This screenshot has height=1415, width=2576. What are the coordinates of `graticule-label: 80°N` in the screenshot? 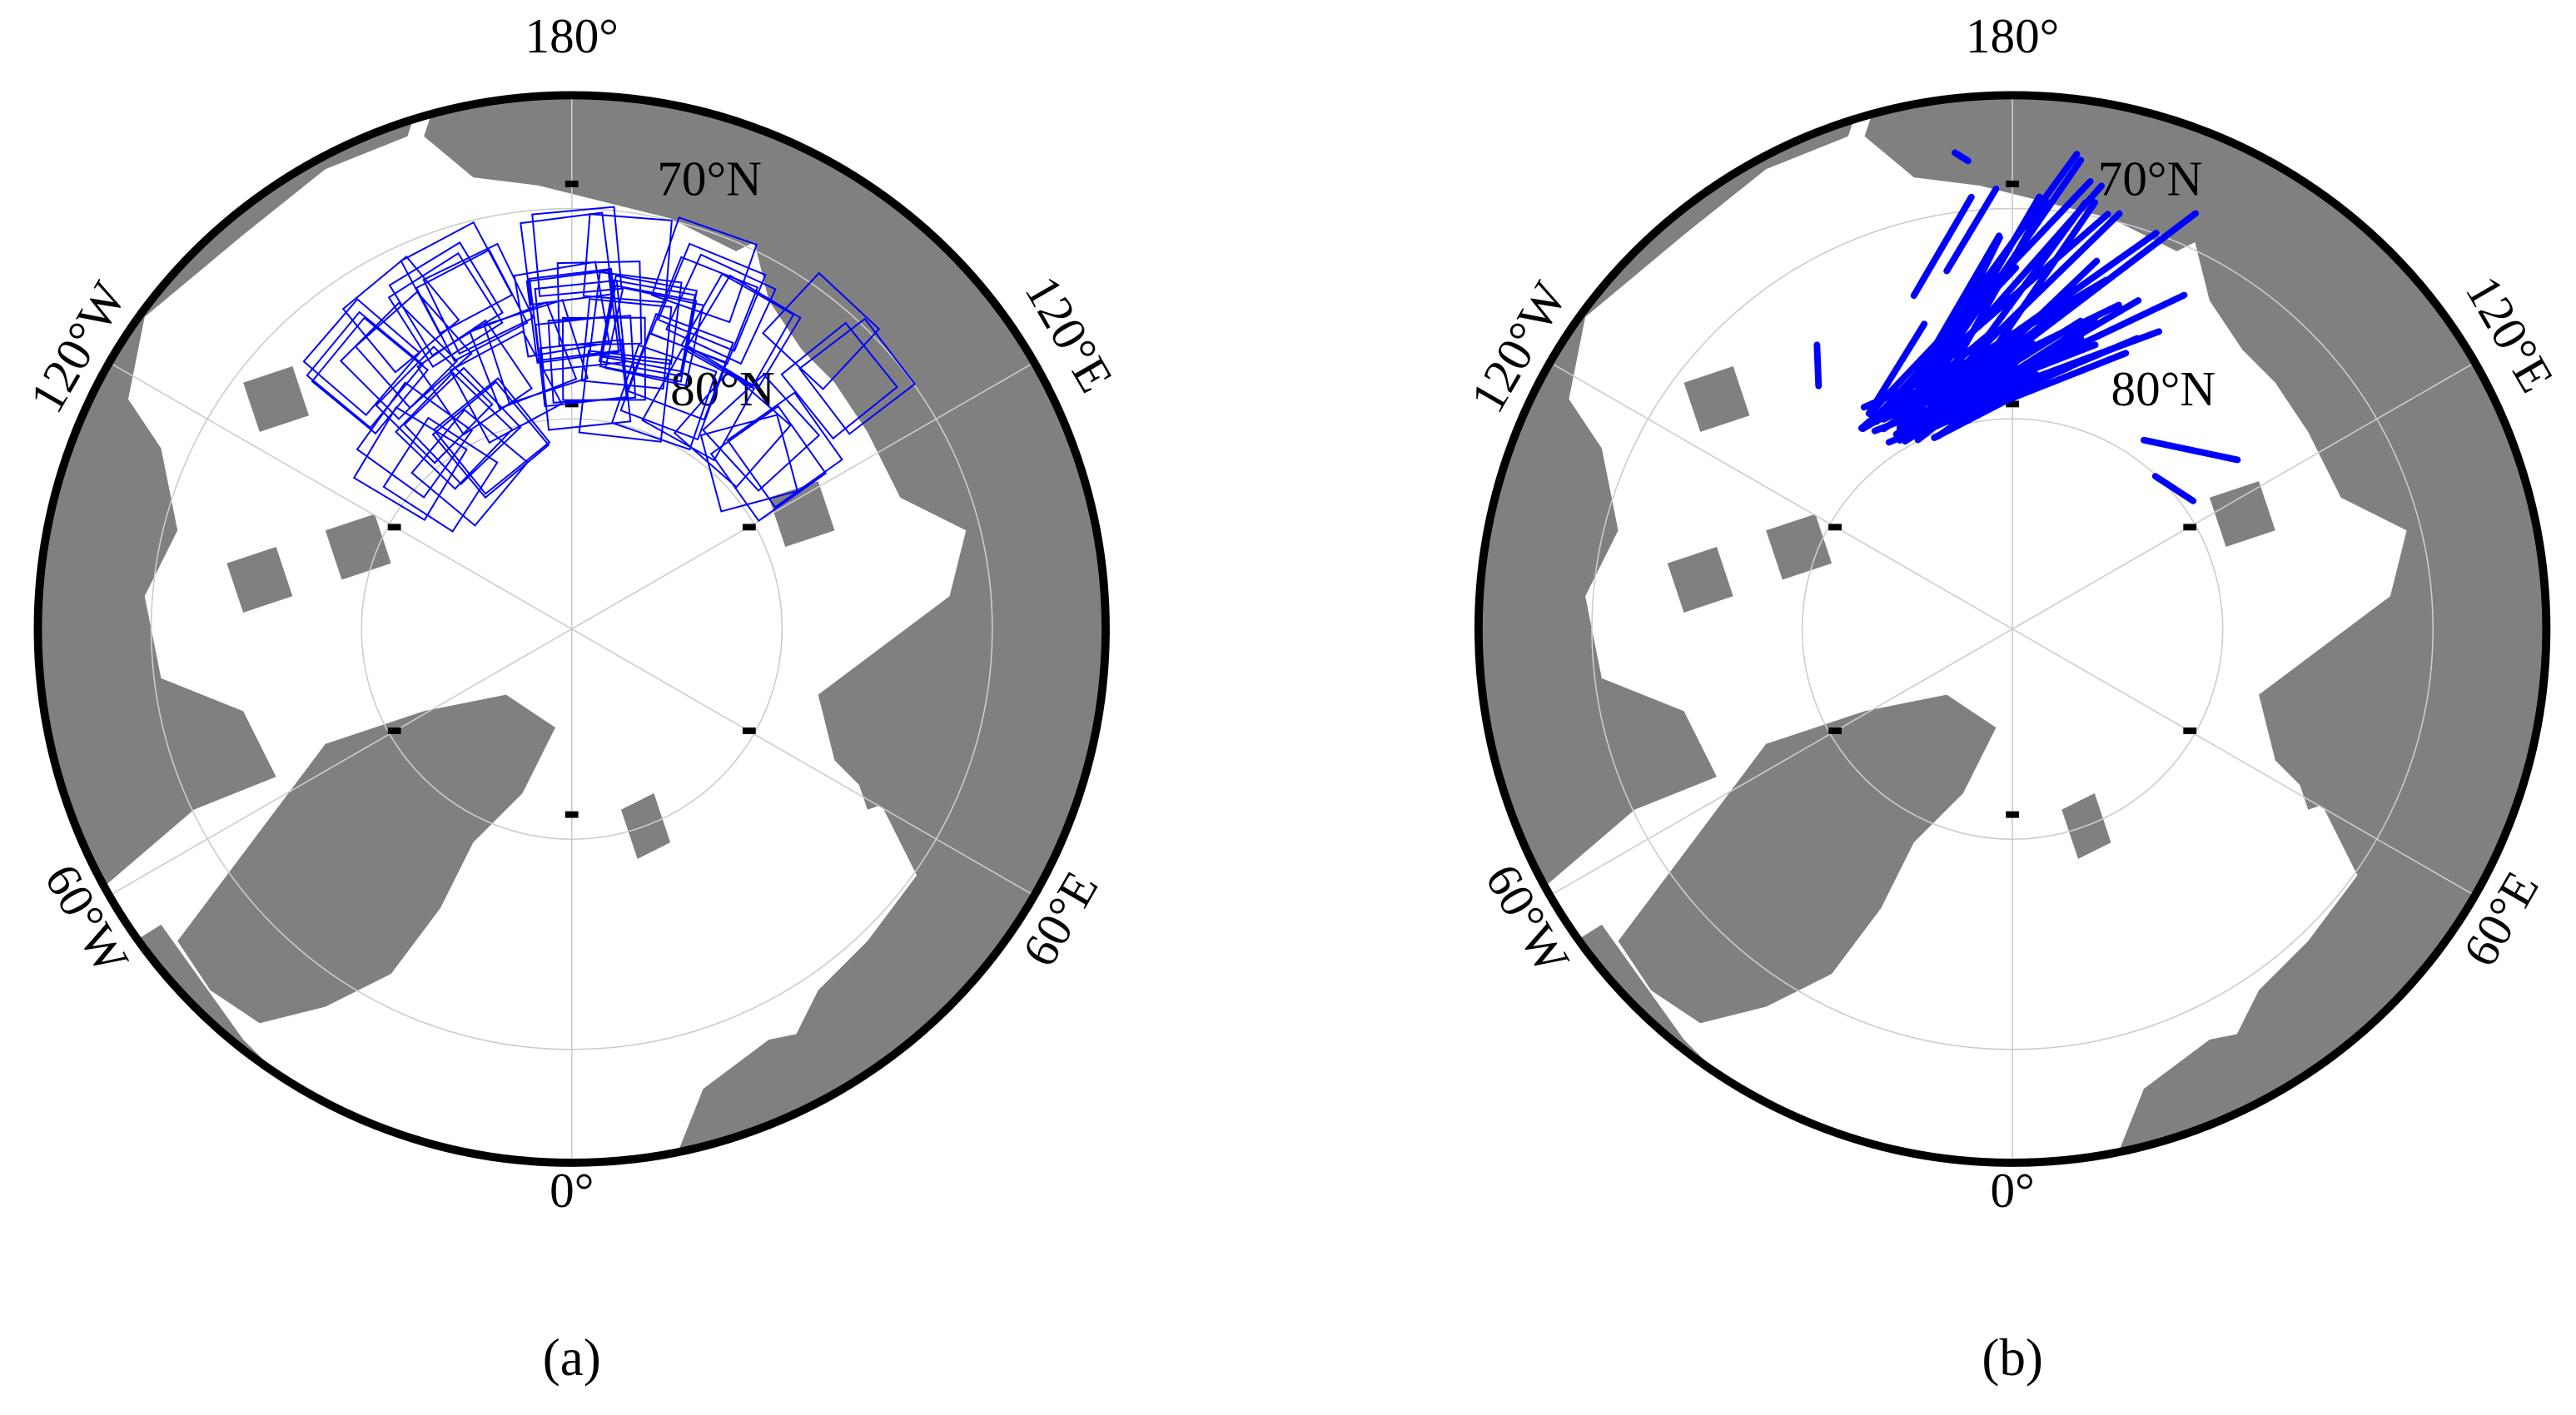 It's located at (2163, 389).